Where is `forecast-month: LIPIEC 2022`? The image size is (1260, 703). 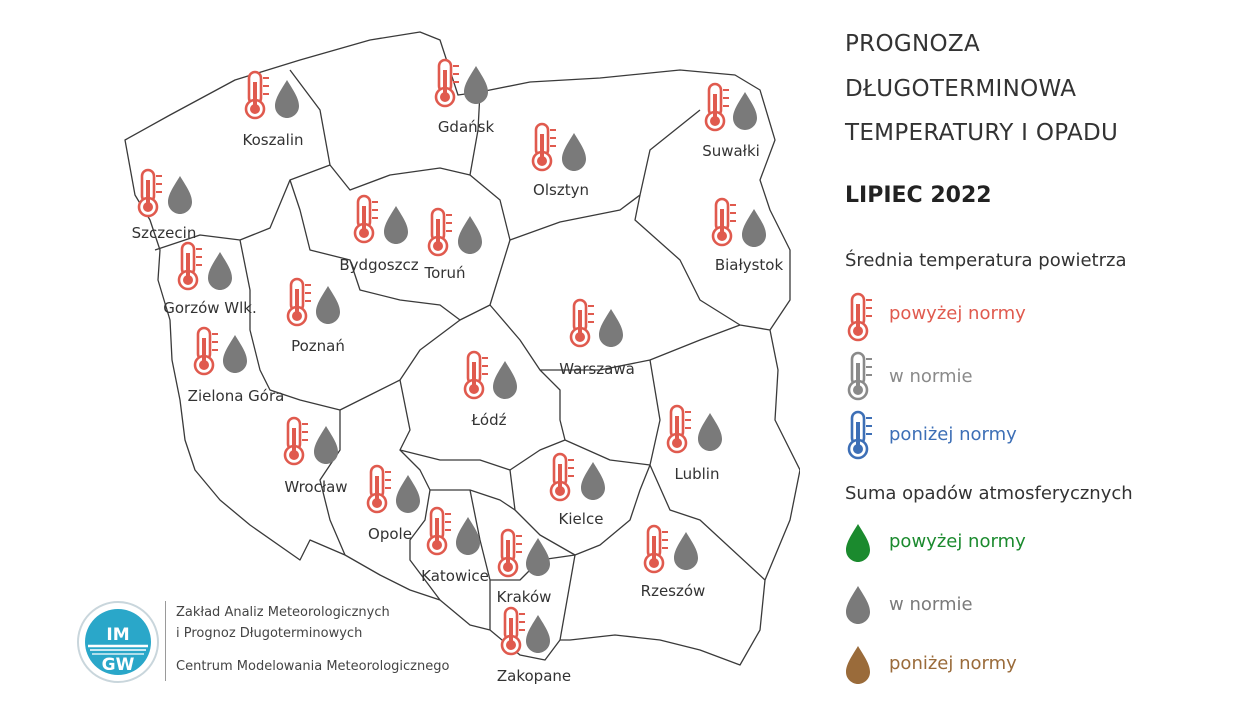
forecast-month: LIPIEC 2022 is located at coordinates (918, 195).